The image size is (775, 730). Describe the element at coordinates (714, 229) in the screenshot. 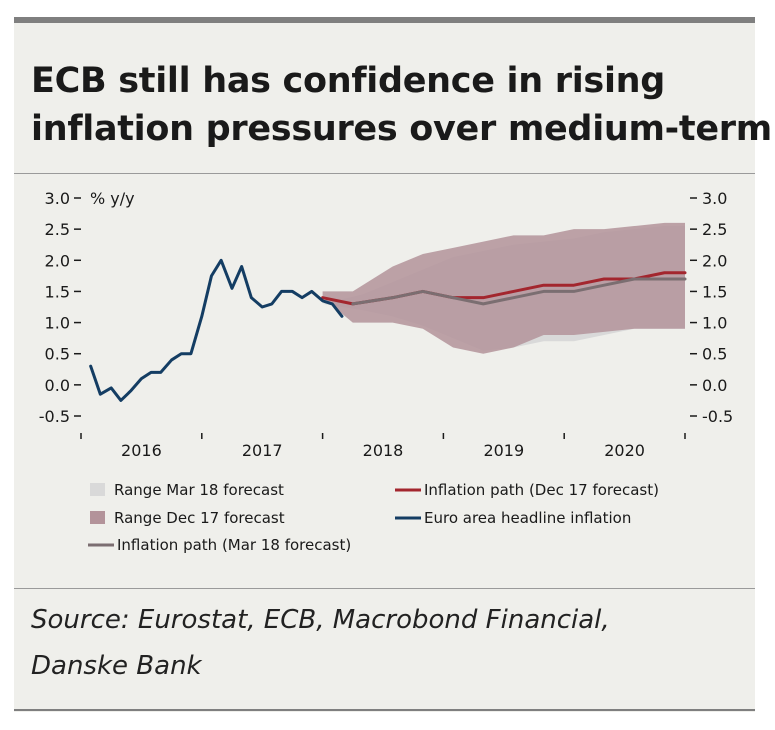

I see `y-tick-label-right: 2.5` at that location.